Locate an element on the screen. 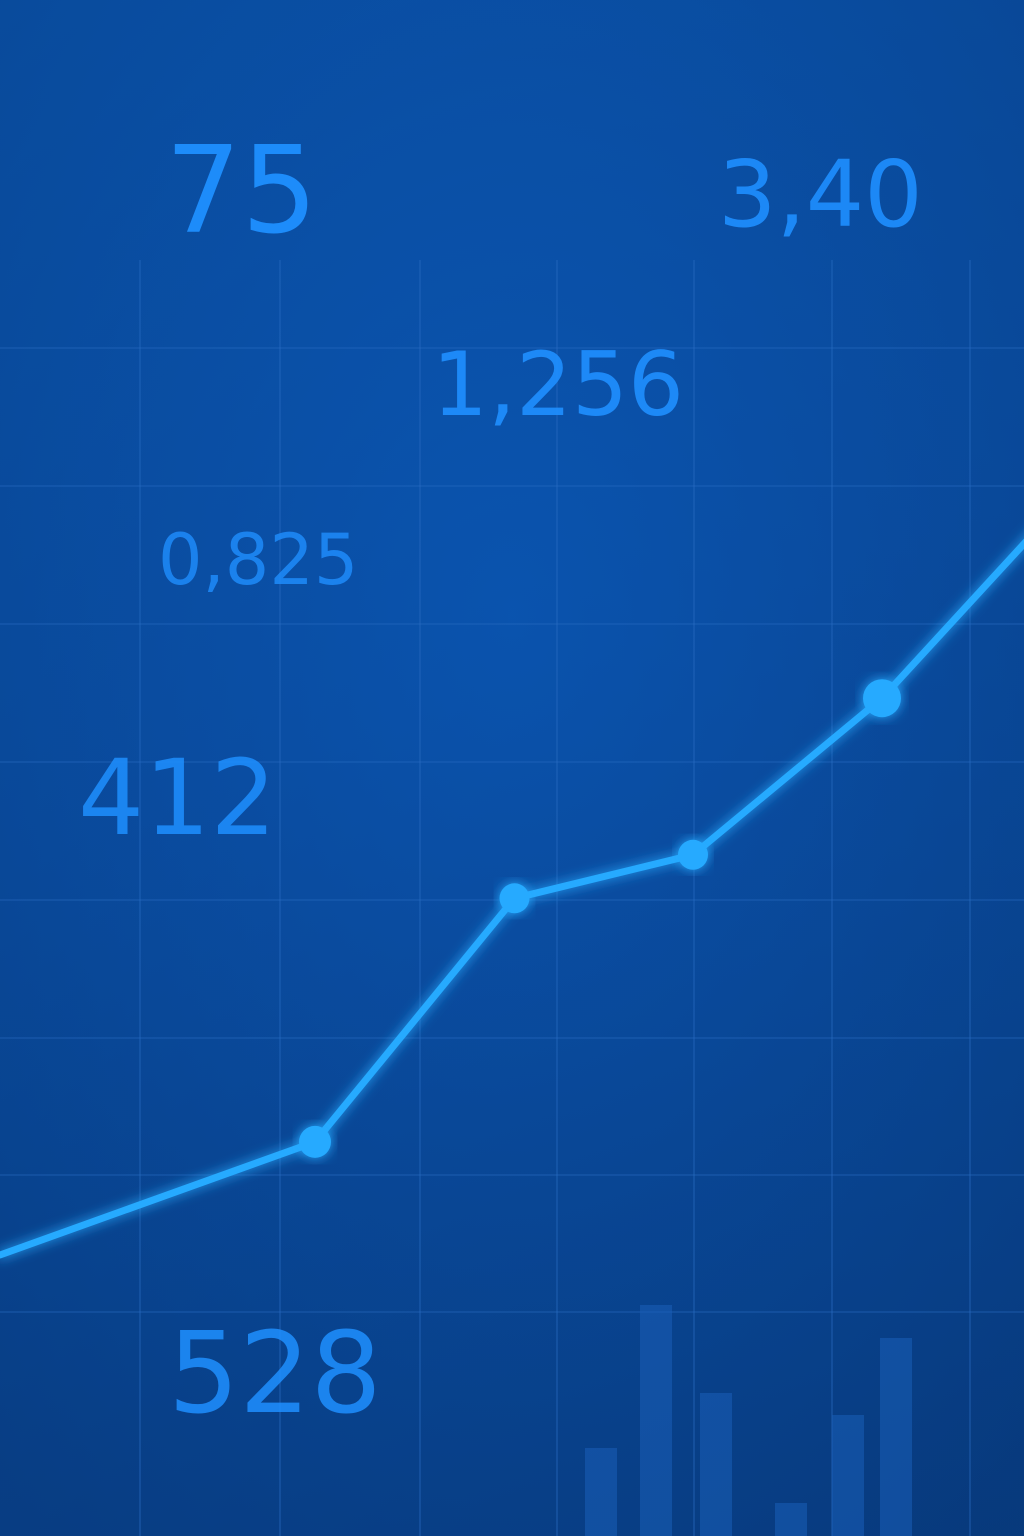  annotation-1-256: 1,256 is located at coordinates (558, 384).